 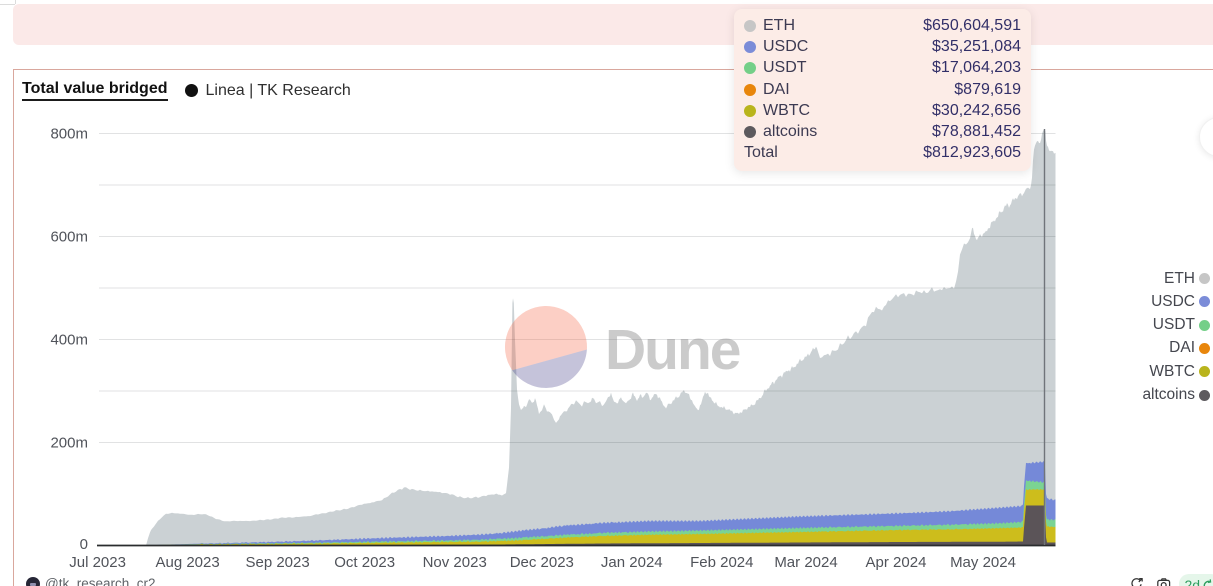 I want to click on svg-text: Aug 2023, so click(x=187, y=562).